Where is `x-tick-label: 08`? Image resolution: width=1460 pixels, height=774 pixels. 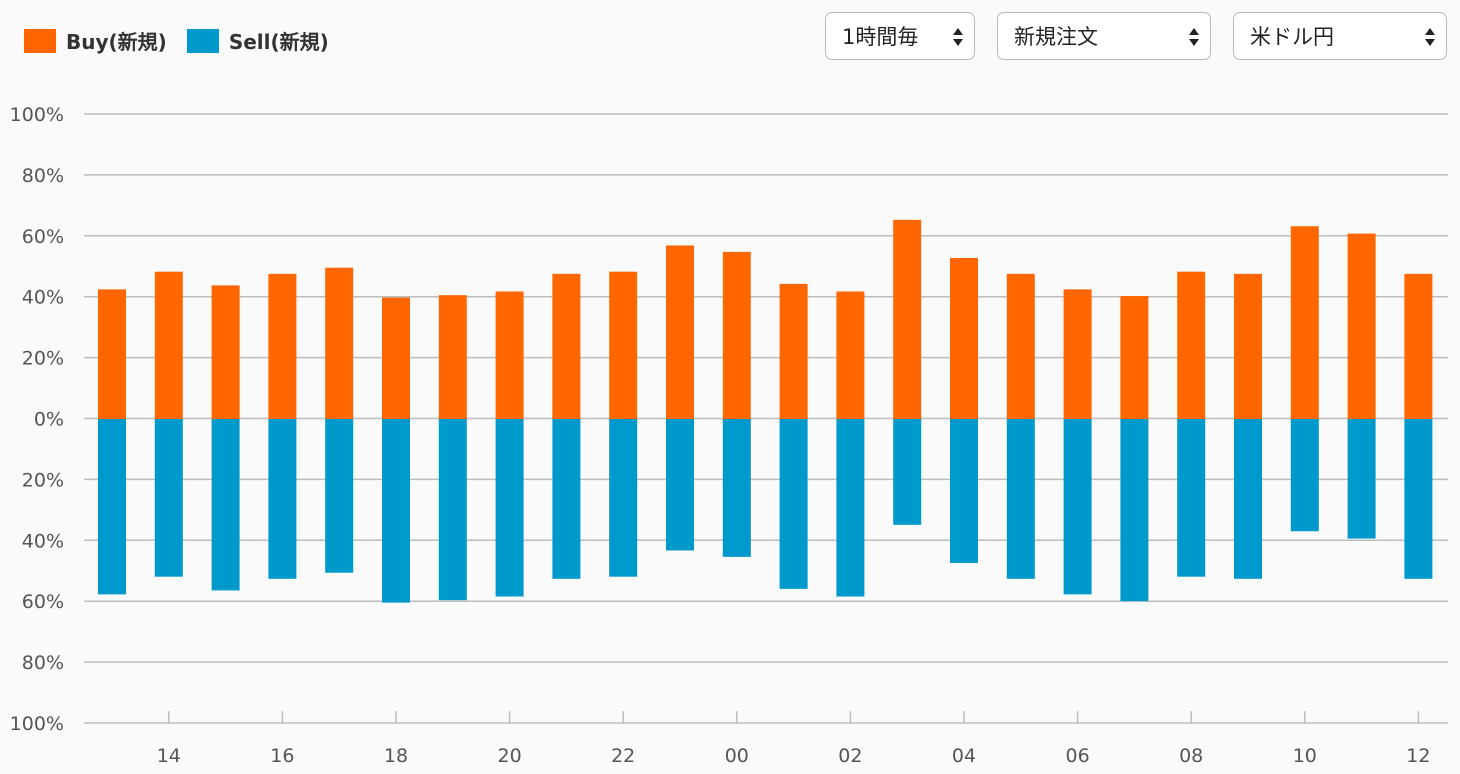 x-tick-label: 08 is located at coordinates (1191, 756).